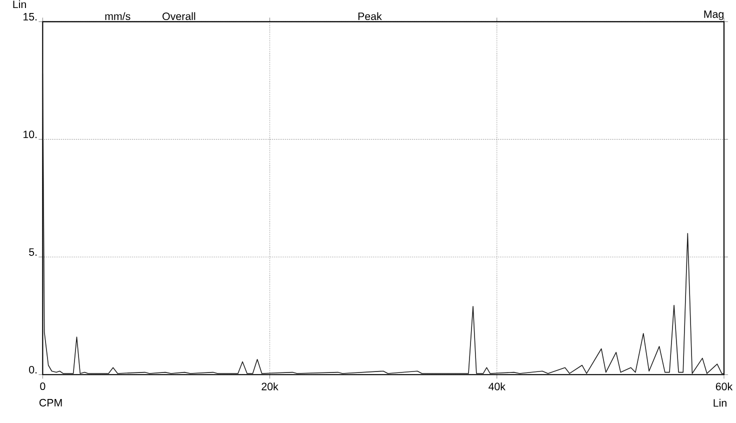  What do you see at coordinates (714, 15) in the screenshot?
I see `text: Mag` at bounding box center [714, 15].